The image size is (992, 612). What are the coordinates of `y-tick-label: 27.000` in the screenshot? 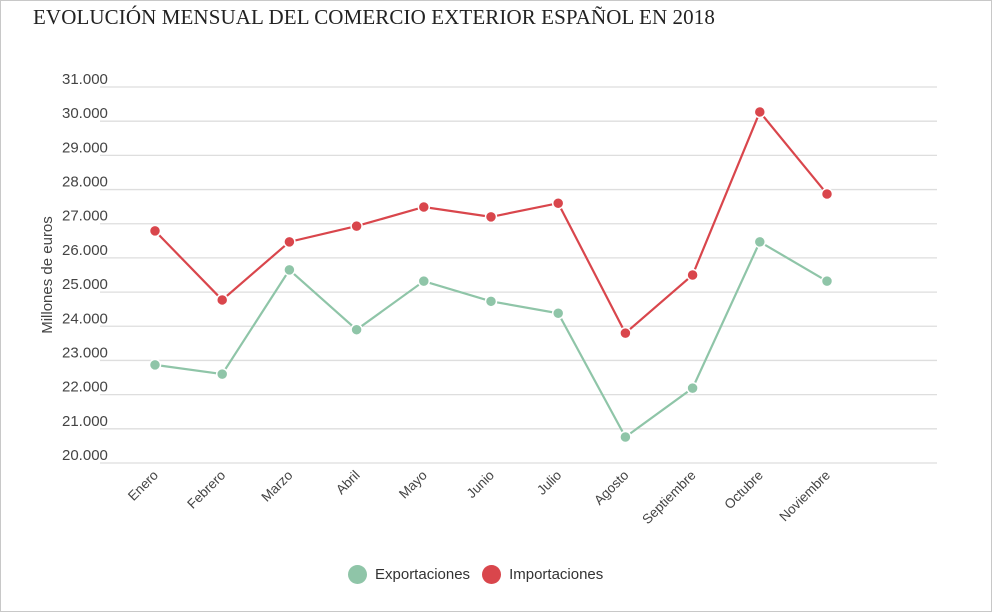 It's located at (85, 216).